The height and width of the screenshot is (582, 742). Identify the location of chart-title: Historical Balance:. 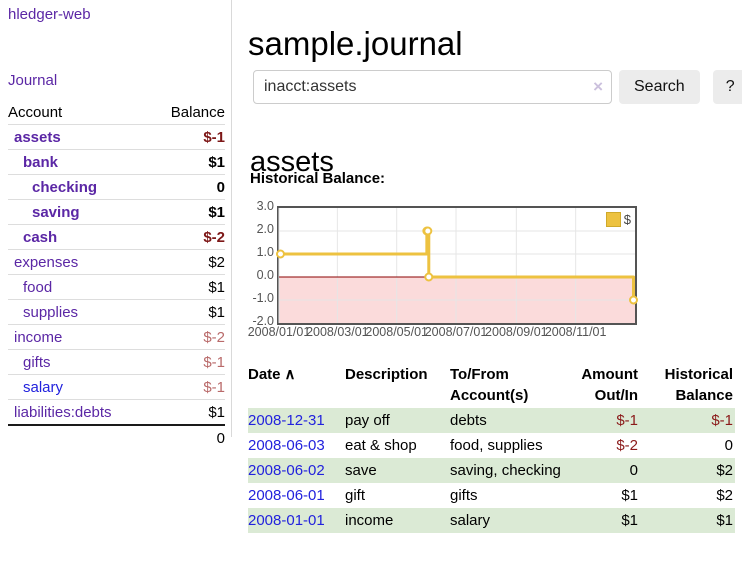
(318, 178).